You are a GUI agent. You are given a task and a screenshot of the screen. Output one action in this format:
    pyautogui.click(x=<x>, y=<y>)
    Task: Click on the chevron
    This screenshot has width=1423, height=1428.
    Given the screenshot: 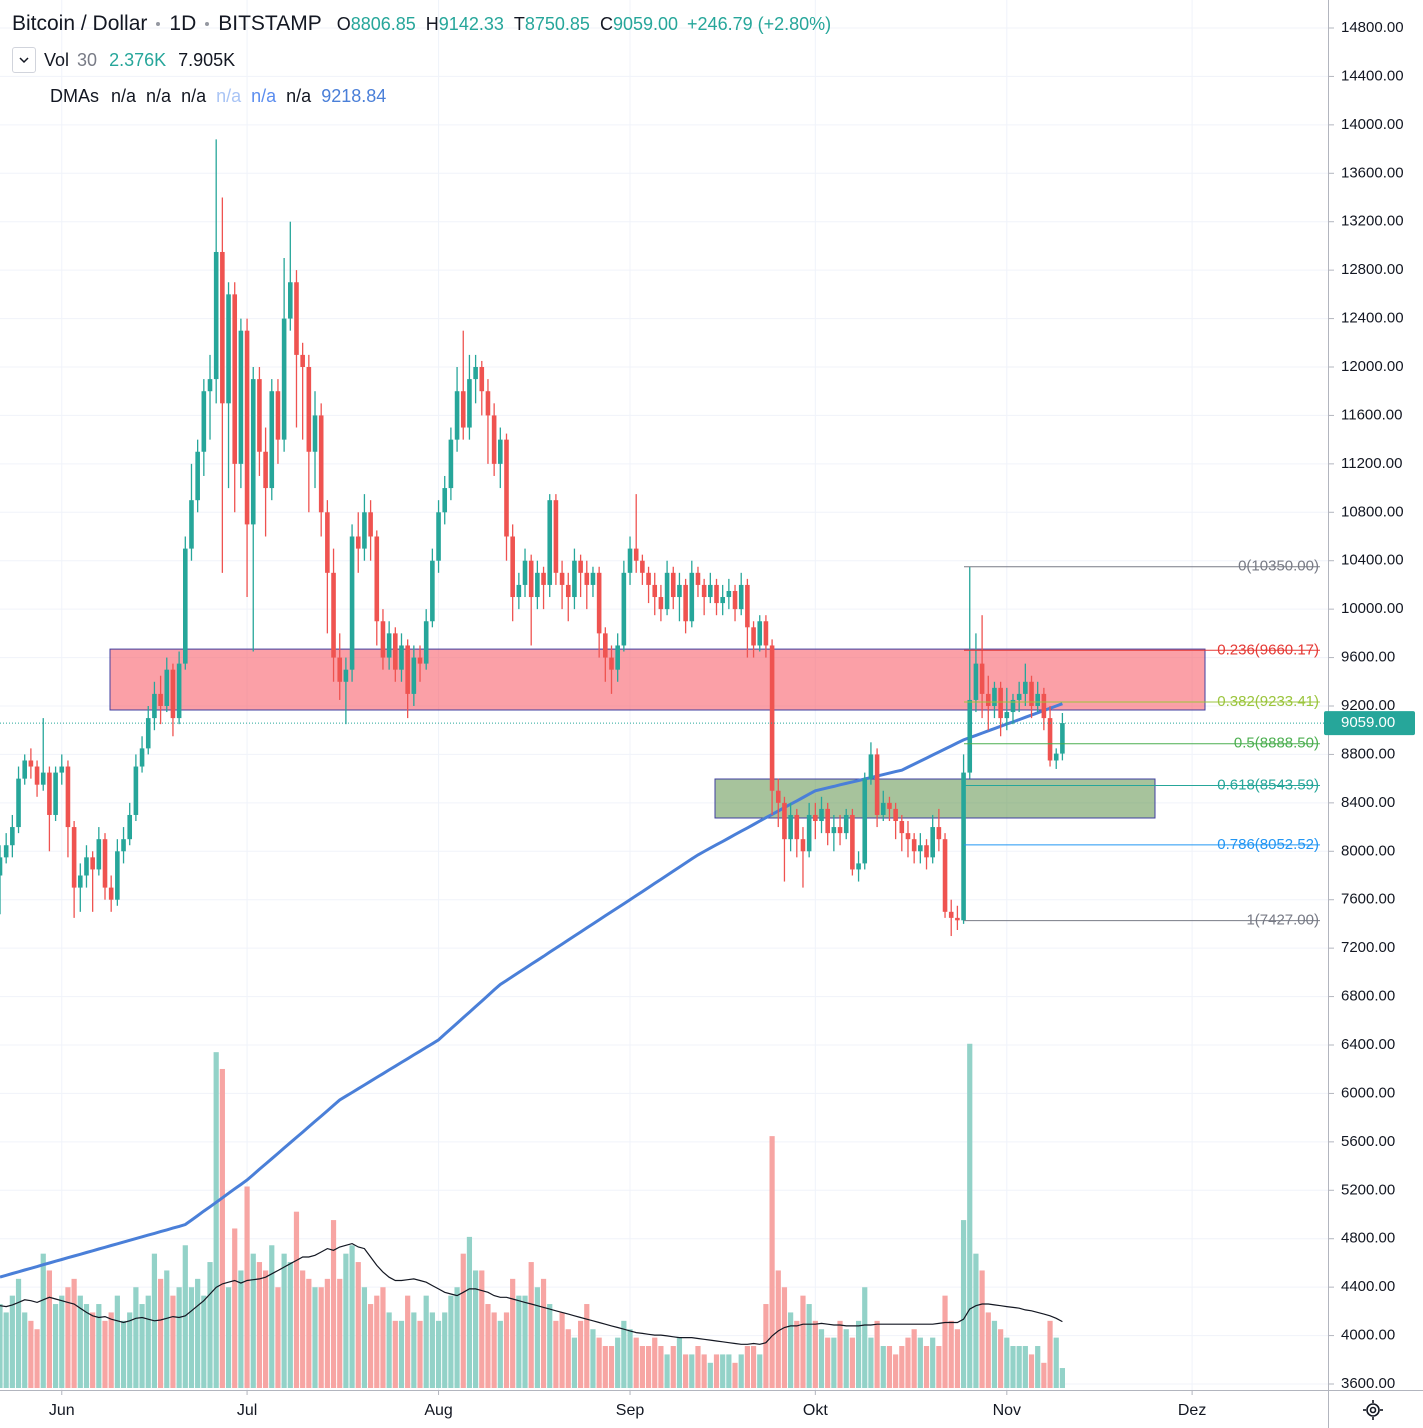 What is the action you would take?
    pyautogui.click(x=24, y=60)
    